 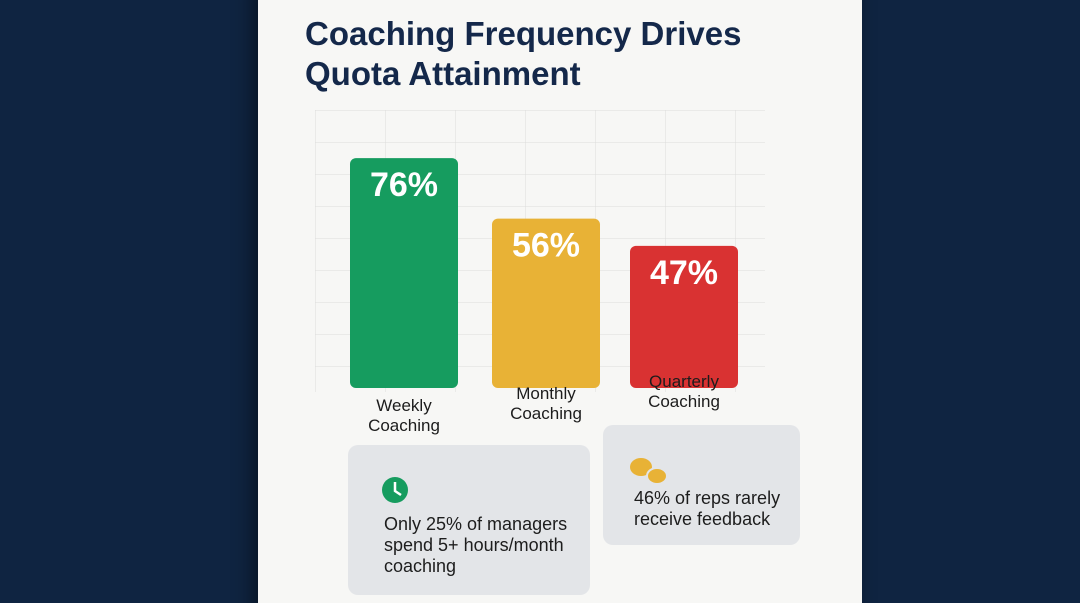 What do you see at coordinates (684, 273) in the screenshot?
I see `data-label: 47%` at bounding box center [684, 273].